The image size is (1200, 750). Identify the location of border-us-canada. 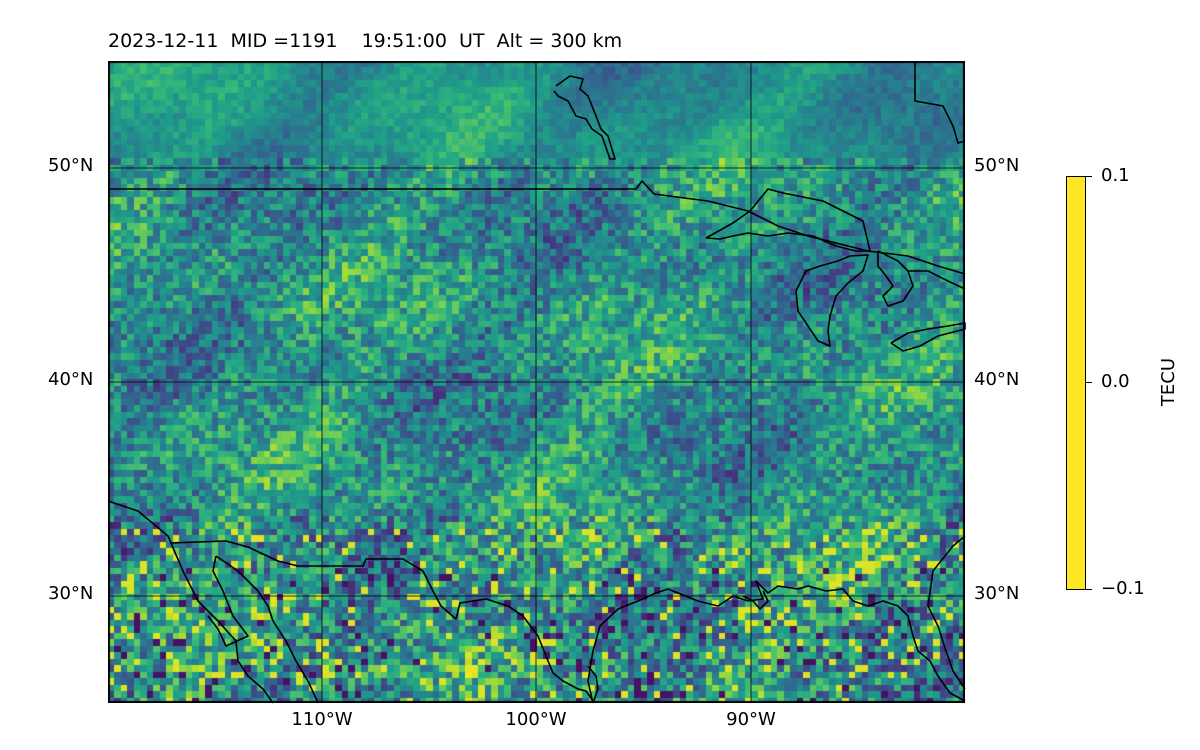
(537, 227).